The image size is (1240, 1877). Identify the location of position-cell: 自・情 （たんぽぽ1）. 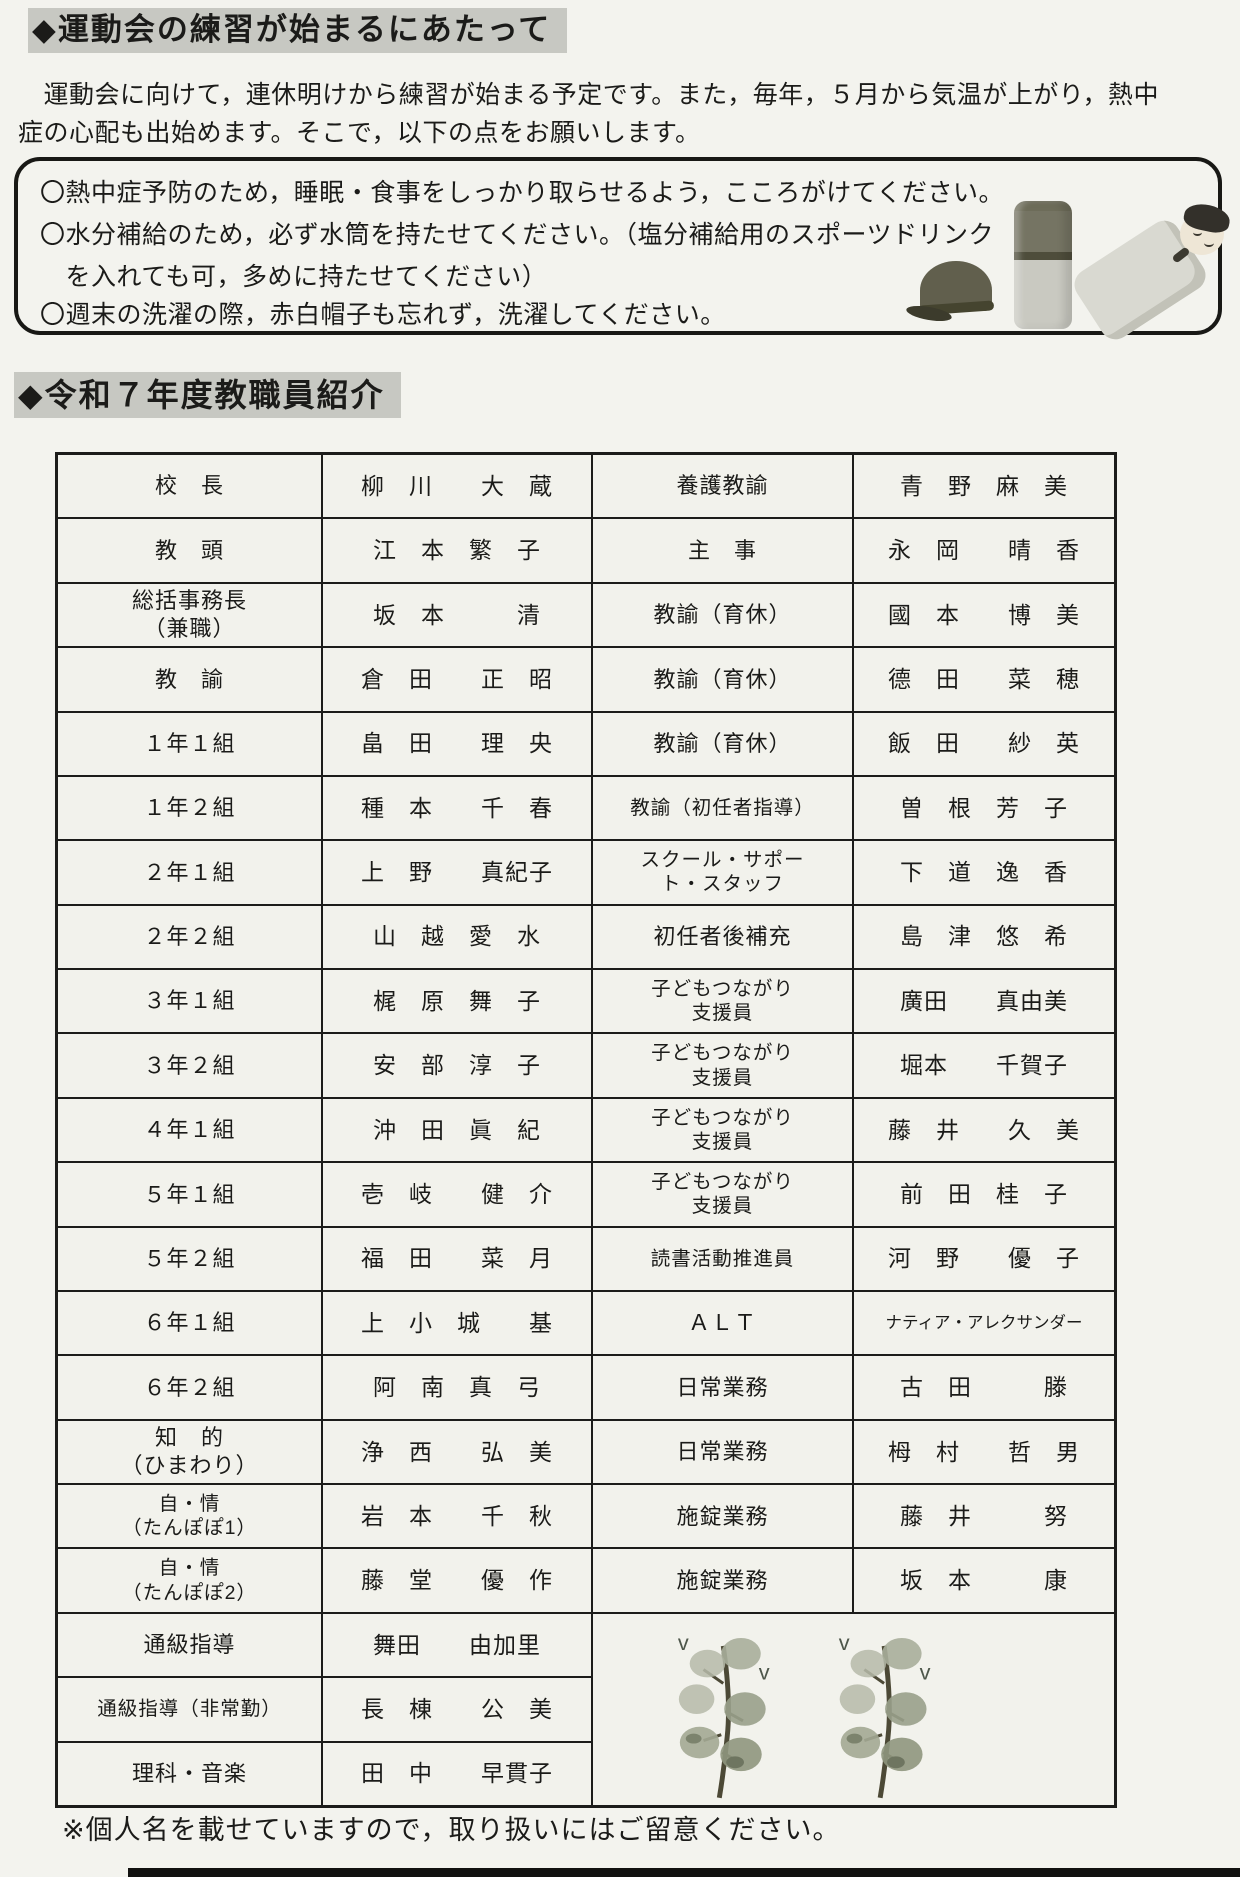
(189, 1516).